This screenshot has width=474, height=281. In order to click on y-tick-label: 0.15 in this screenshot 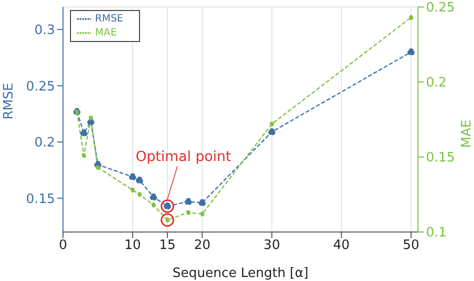, I will do `click(40, 199)`.